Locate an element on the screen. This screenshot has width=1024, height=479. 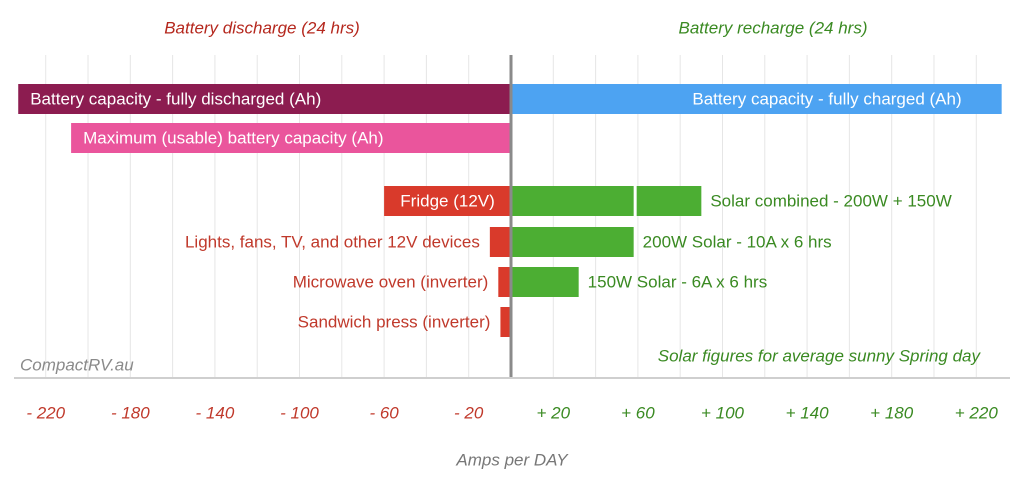
x-tick-label: - 100 is located at coordinates (299, 412).